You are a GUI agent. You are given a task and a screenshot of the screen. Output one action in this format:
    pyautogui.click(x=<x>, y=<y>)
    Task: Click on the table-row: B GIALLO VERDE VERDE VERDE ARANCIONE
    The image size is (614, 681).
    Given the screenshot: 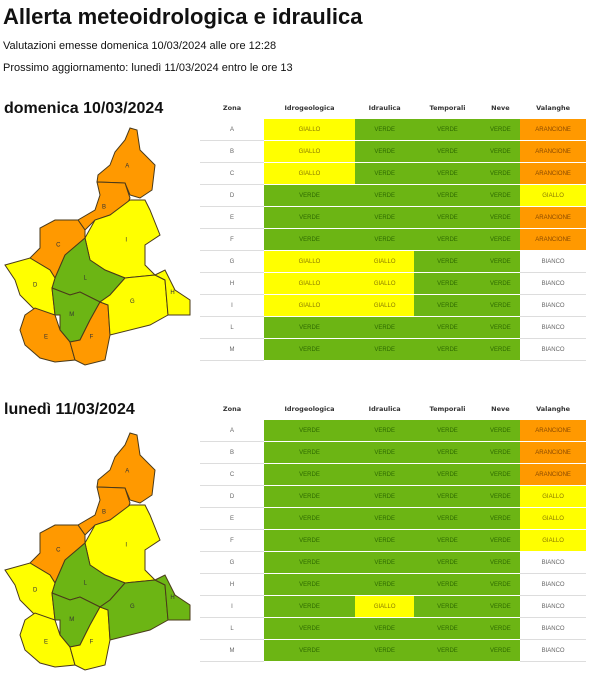 What is the action you would take?
    pyautogui.click(x=393, y=152)
    